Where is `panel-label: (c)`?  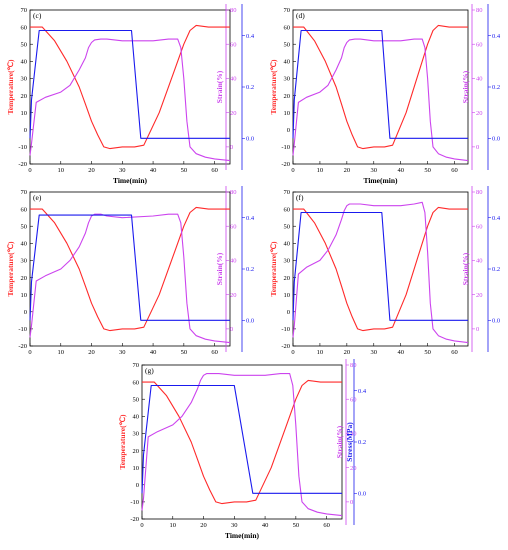 panel-label: (c) is located at coordinates (37, 15).